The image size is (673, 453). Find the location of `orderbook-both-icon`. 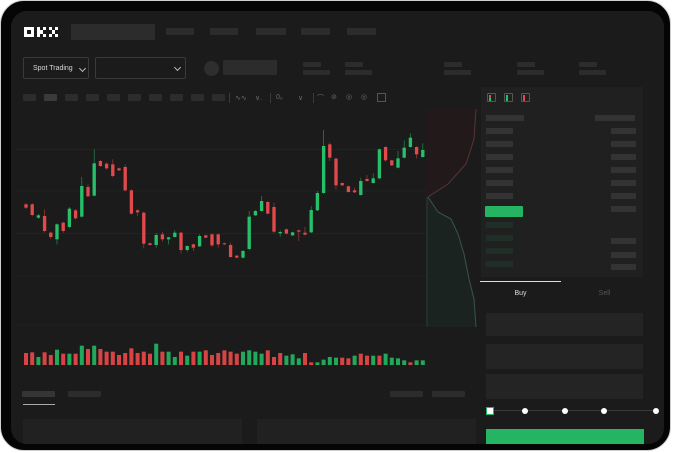

orderbook-both-icon is located at coordinates (491, 97).